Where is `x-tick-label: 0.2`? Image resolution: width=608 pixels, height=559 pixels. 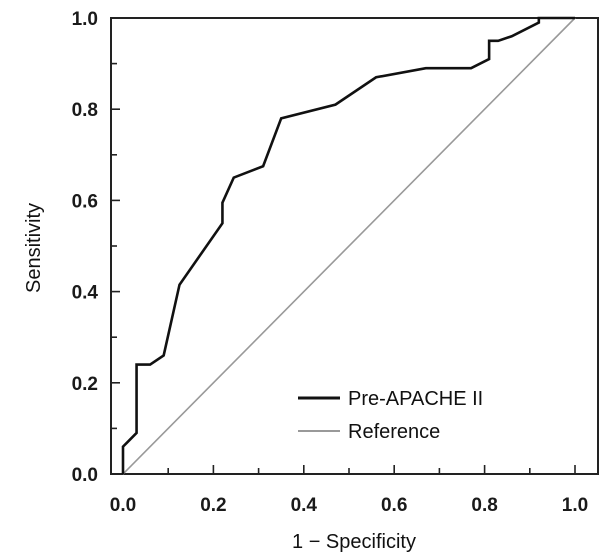
x-tick-label: 0.2 is located at coordinates (213, 505).